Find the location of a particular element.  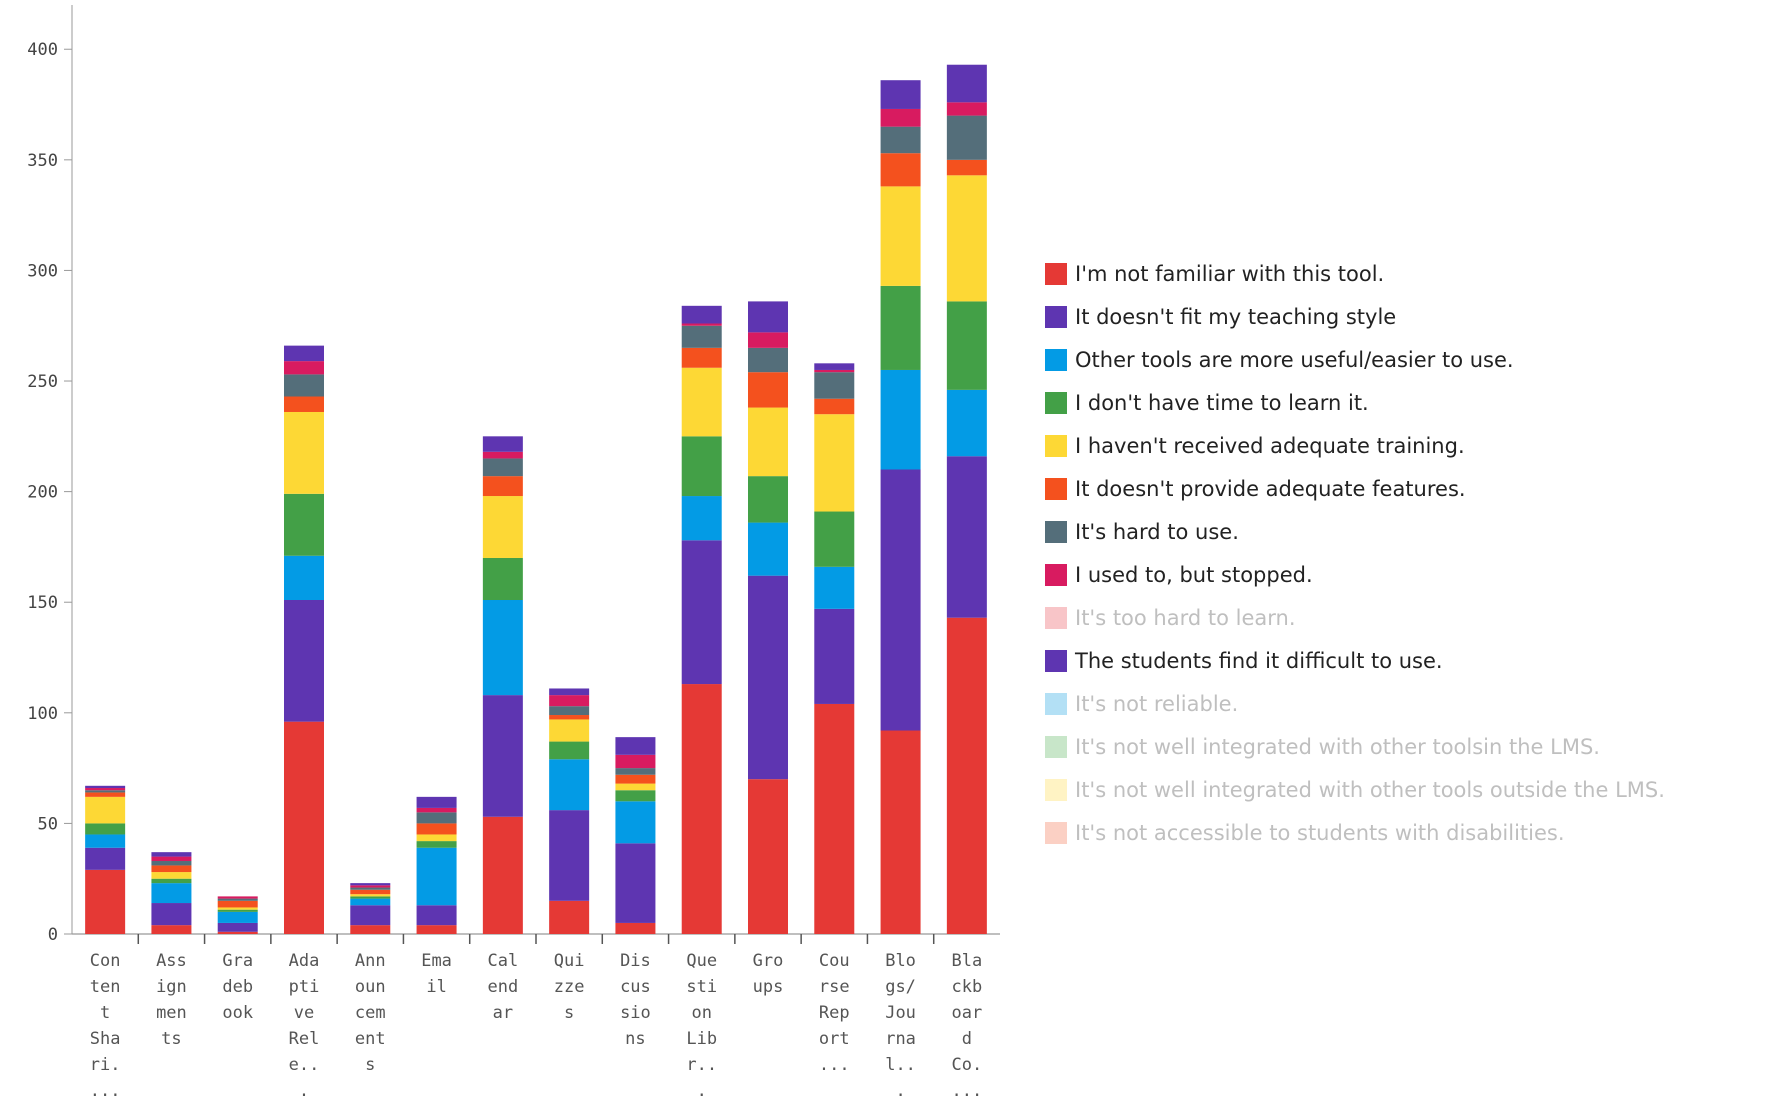

legend-item: It's too hard to learn. is located at coordinates (1355, 617).